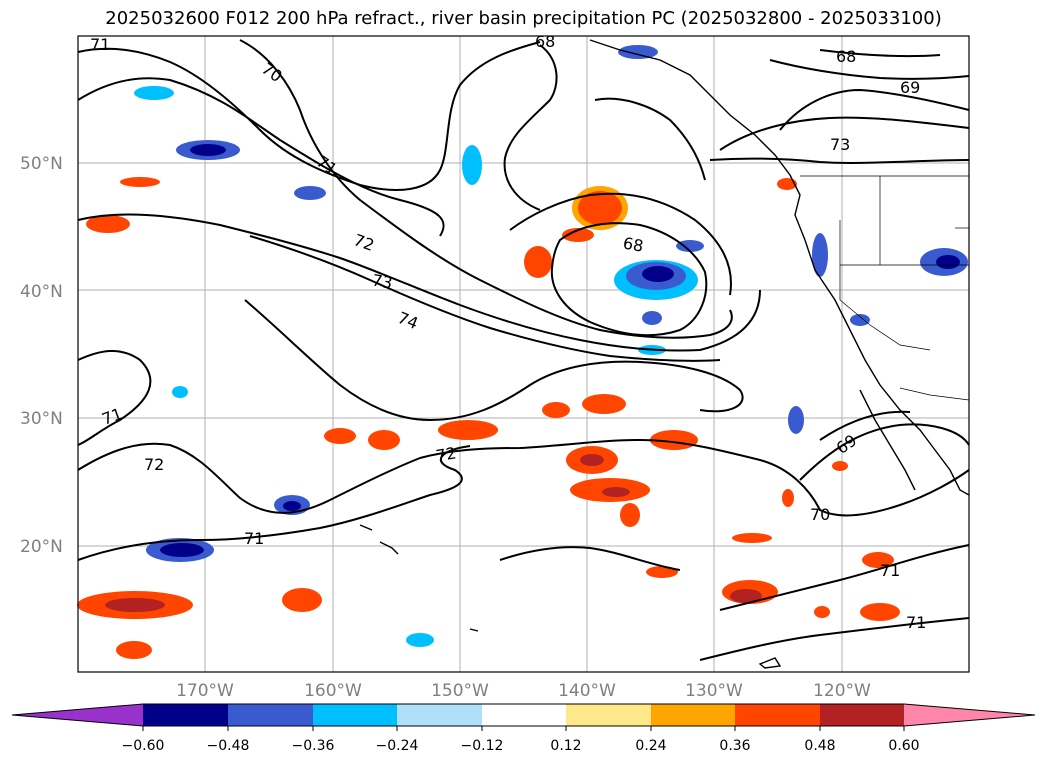 The width and height of the screenshot is (1047, 765). Describe the element at coordinates (969, 715) in the screenshot. I see `colorbar-extension-max` at that location.